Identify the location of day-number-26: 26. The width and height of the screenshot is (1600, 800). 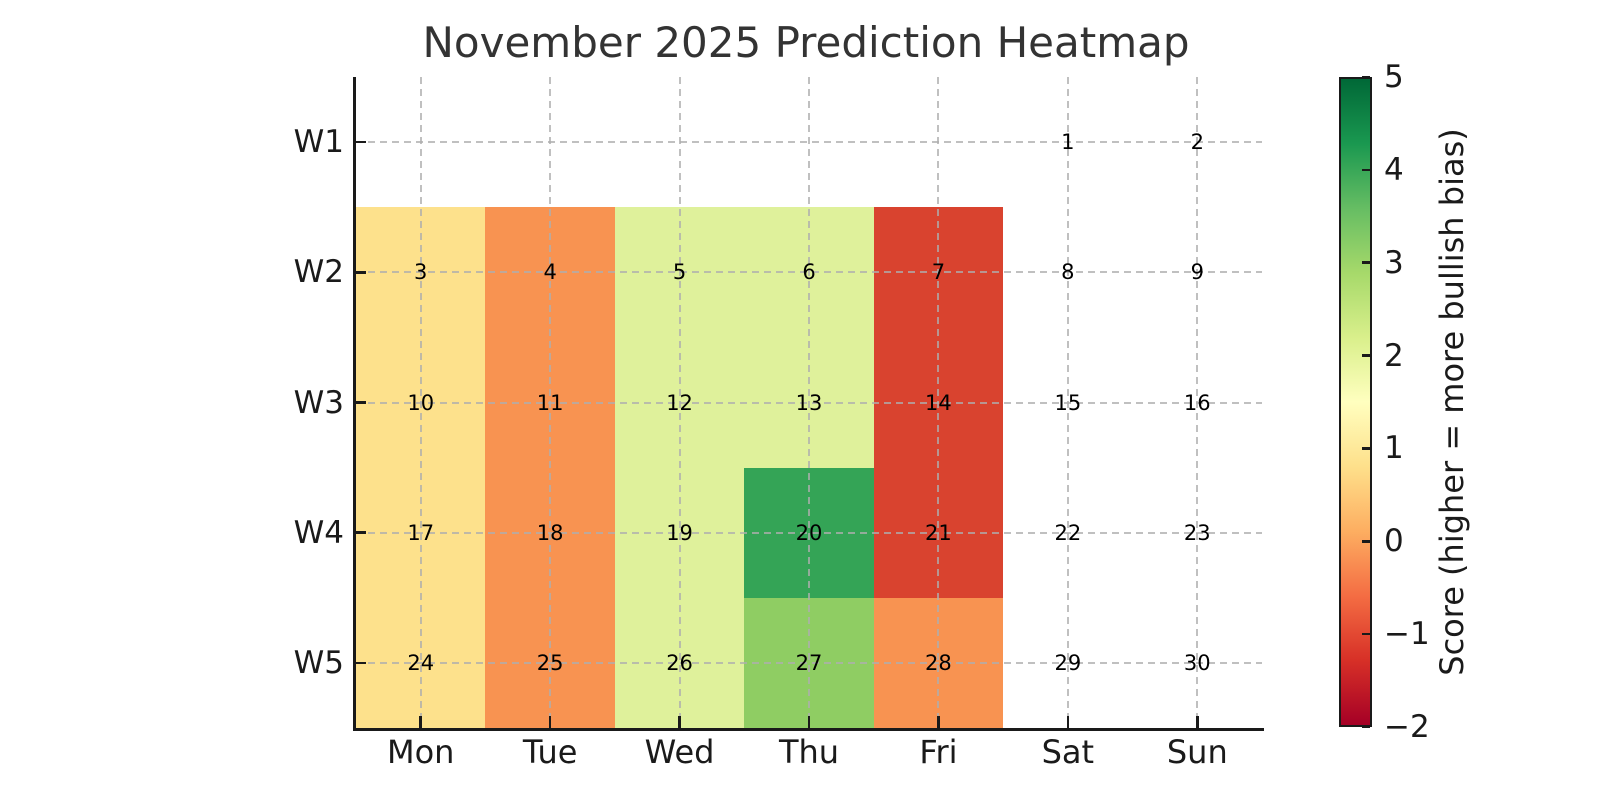
(679, 662).